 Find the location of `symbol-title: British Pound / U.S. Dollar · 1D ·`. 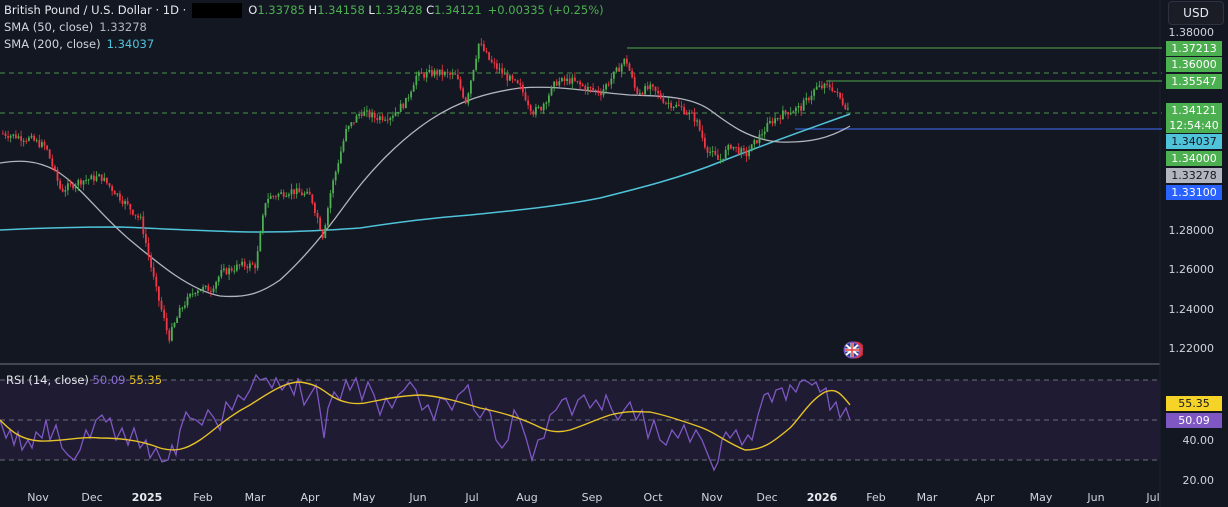

symbol-title: British Pound / U.S. Dollar · 1D · is located at coordinates (95, 10).